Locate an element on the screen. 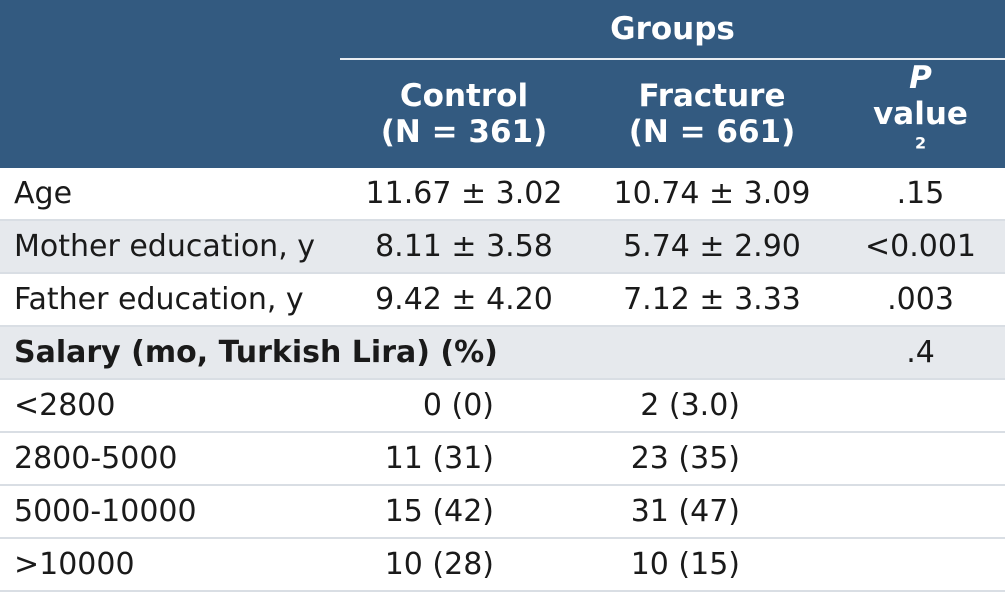  table-row: >10000 10 (28) 10 (15) is located at coordinates (502, 565).